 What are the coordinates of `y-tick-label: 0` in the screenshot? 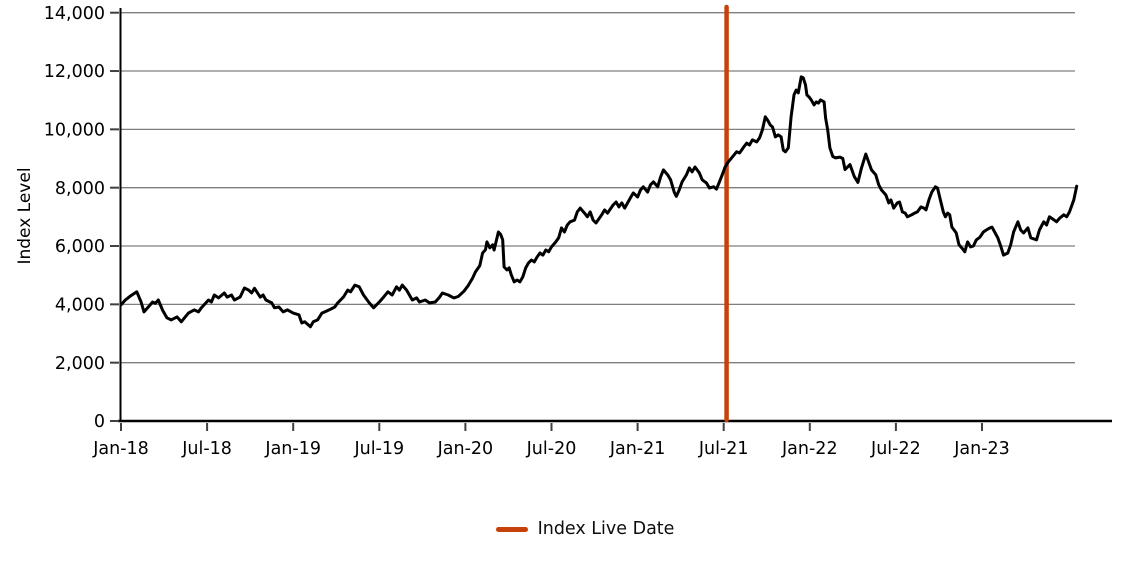 It's located at (99, 422).